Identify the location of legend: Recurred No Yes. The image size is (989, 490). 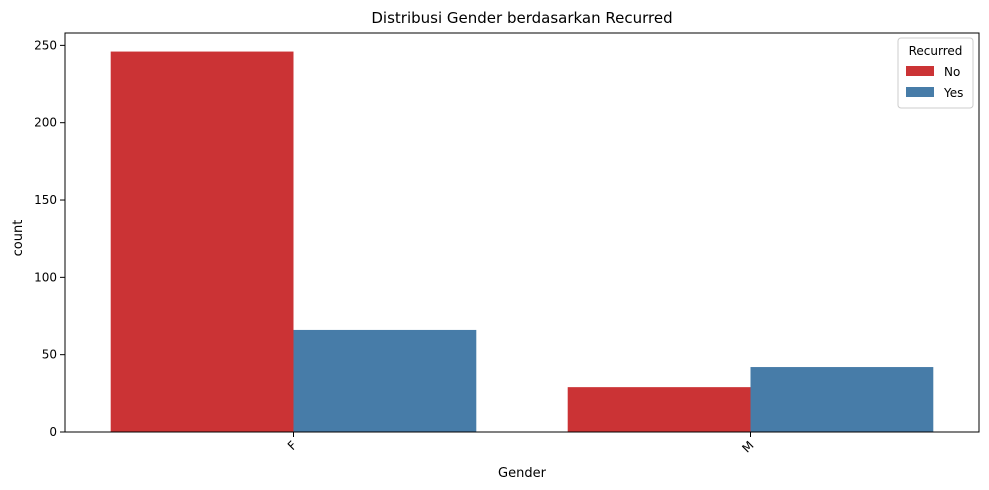
(935, 73).